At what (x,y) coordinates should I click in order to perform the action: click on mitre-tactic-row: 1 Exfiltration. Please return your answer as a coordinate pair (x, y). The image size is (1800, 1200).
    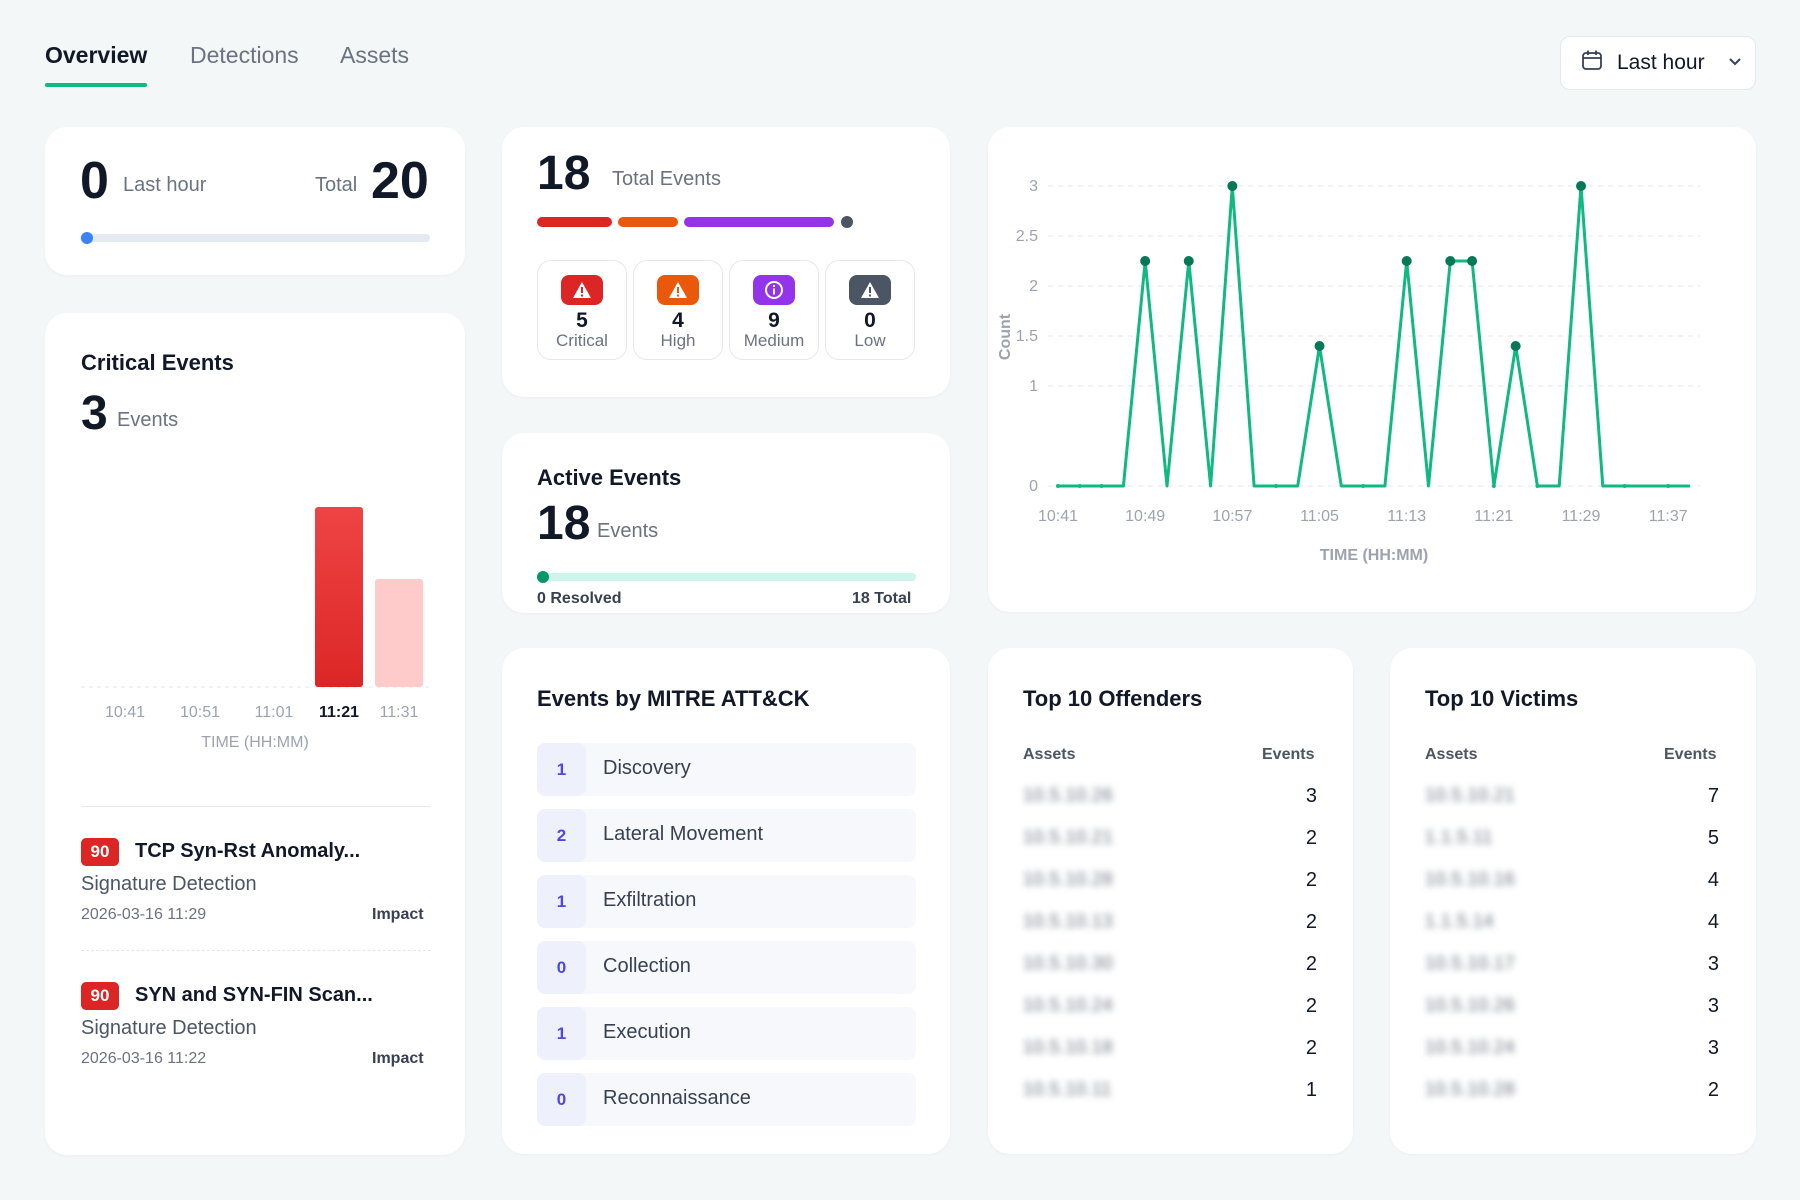
    Looking at the image, I should click on (726, 901).